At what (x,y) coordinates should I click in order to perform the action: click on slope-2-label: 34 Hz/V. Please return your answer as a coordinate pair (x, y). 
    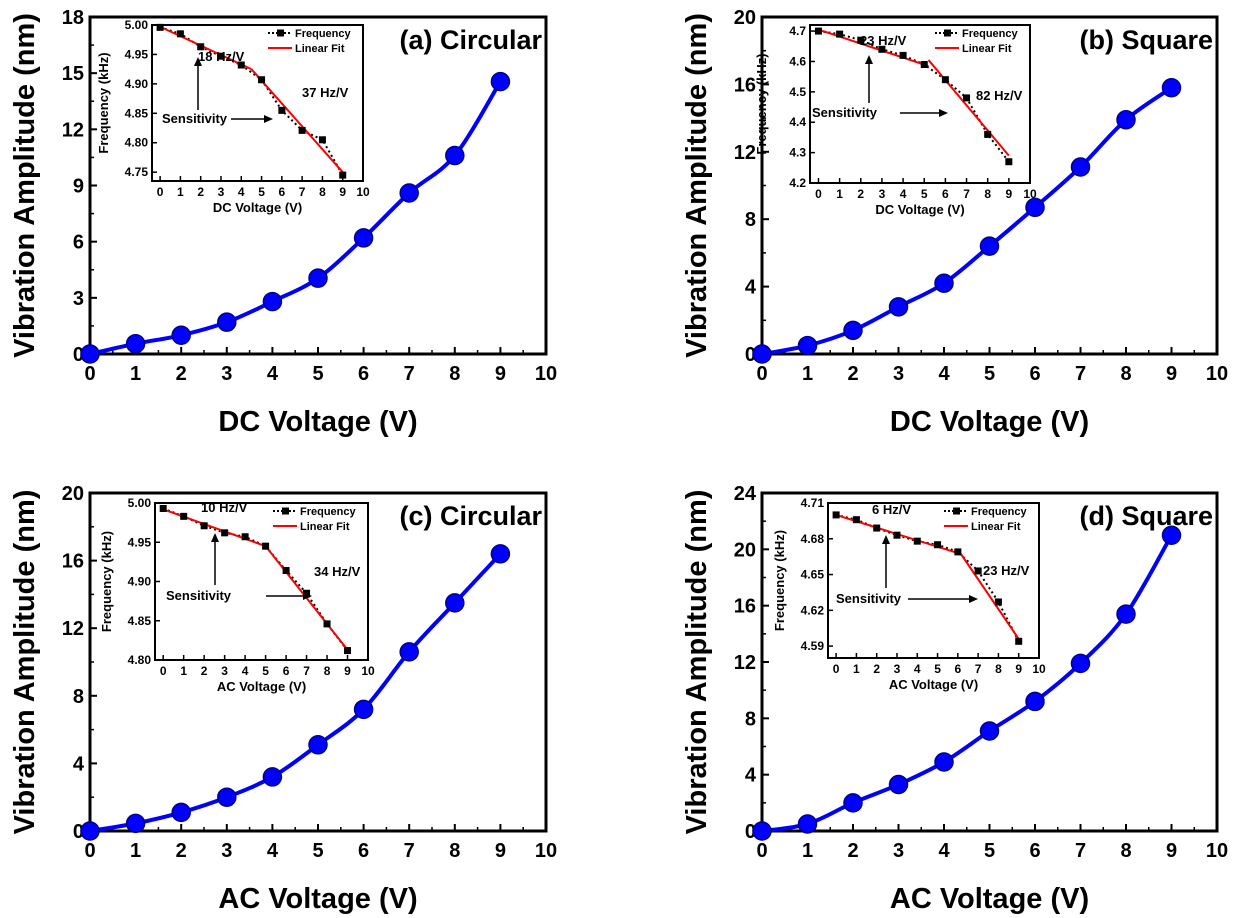
    Looking at the image, I should click on (337, 571).